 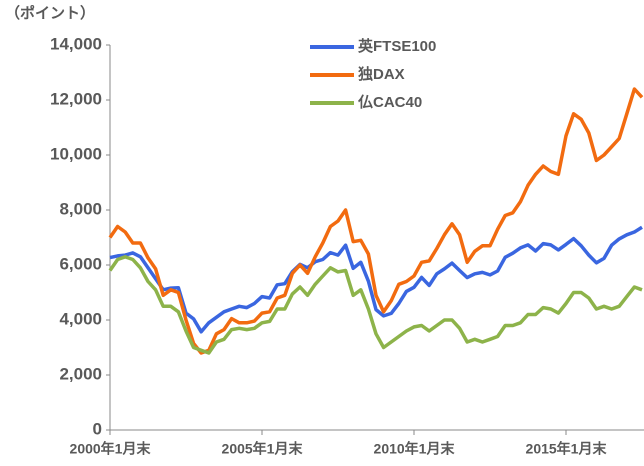 I want to click on y-tick-label: 12,000, so click(x=76, y=98).